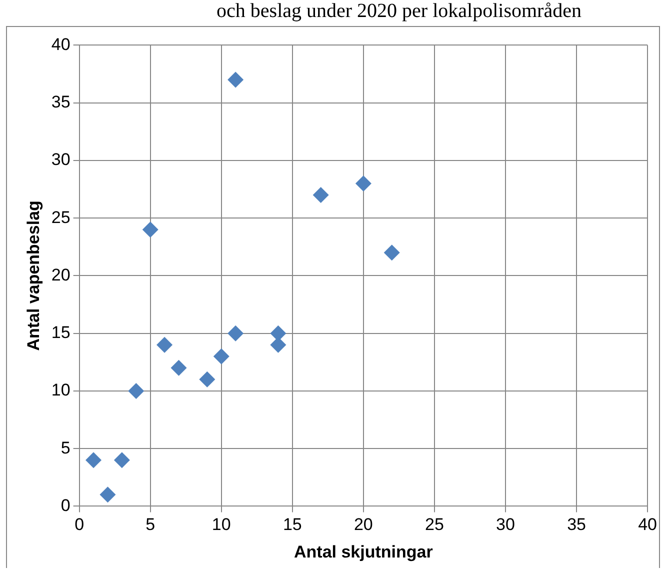  Describe the element at coordinates (60, 332) in the screenshot. I see `y-tick-label: 15` at that location.